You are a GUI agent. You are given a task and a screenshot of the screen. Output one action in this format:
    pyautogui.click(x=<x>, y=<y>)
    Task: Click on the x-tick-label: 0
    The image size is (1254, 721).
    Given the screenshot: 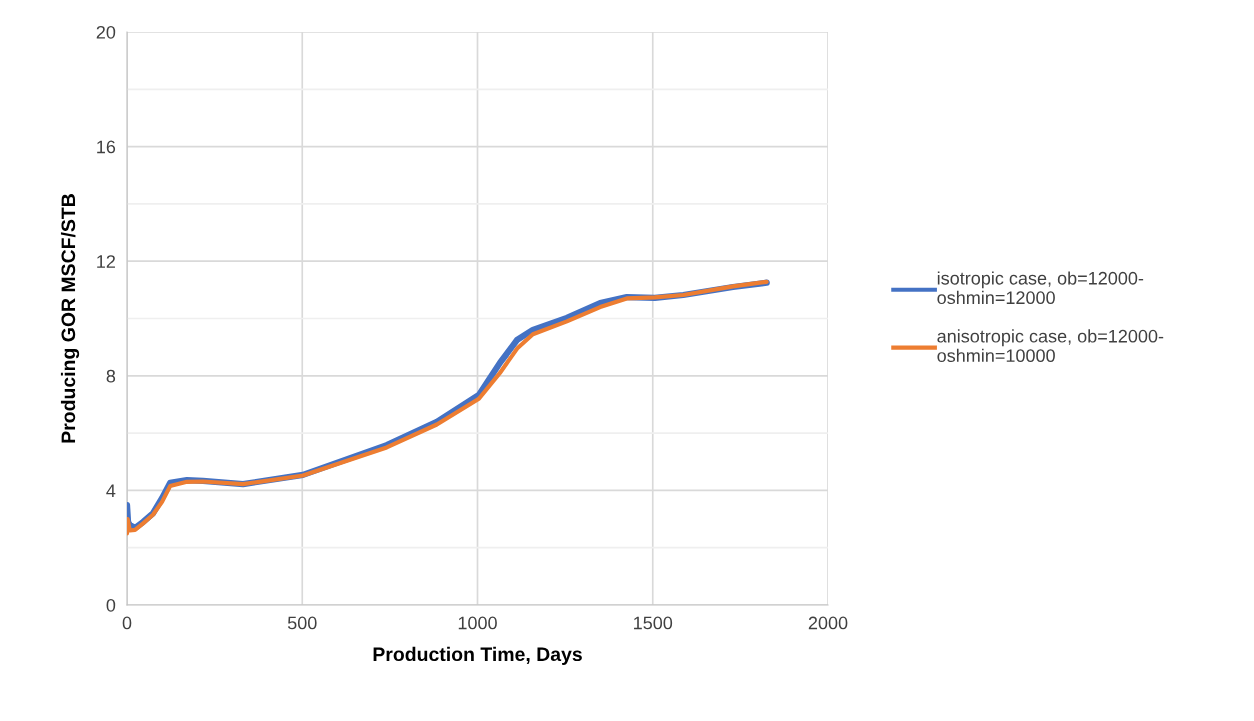 What is the action you would take?
    pyautogui.click(x=127, y=623)
    